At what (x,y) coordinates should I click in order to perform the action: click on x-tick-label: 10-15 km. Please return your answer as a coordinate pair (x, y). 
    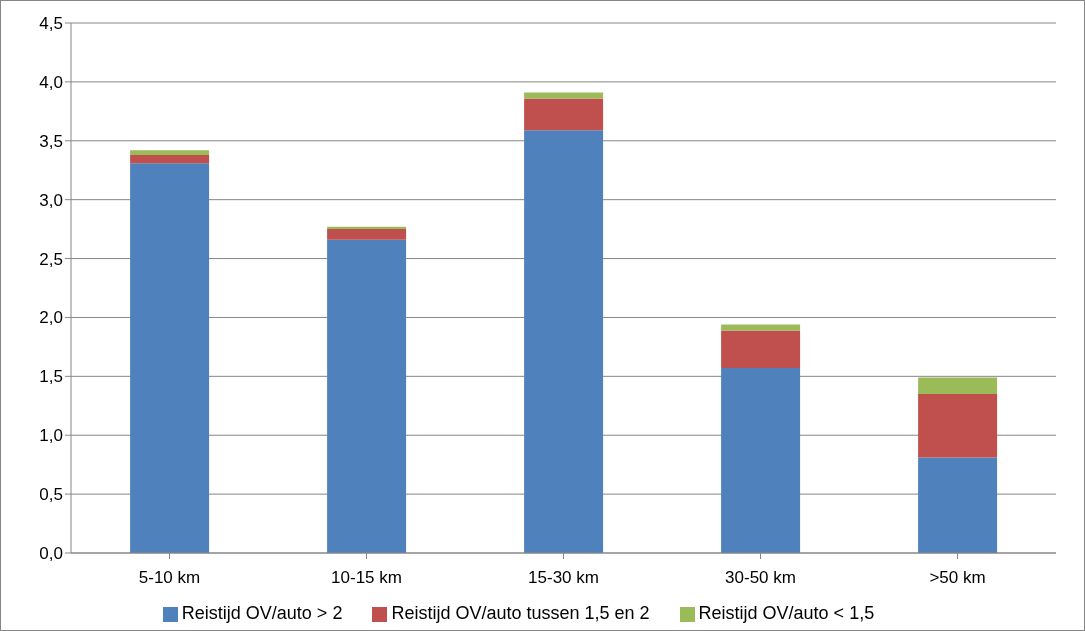
    Looking at the image, I should click on (366, 578).